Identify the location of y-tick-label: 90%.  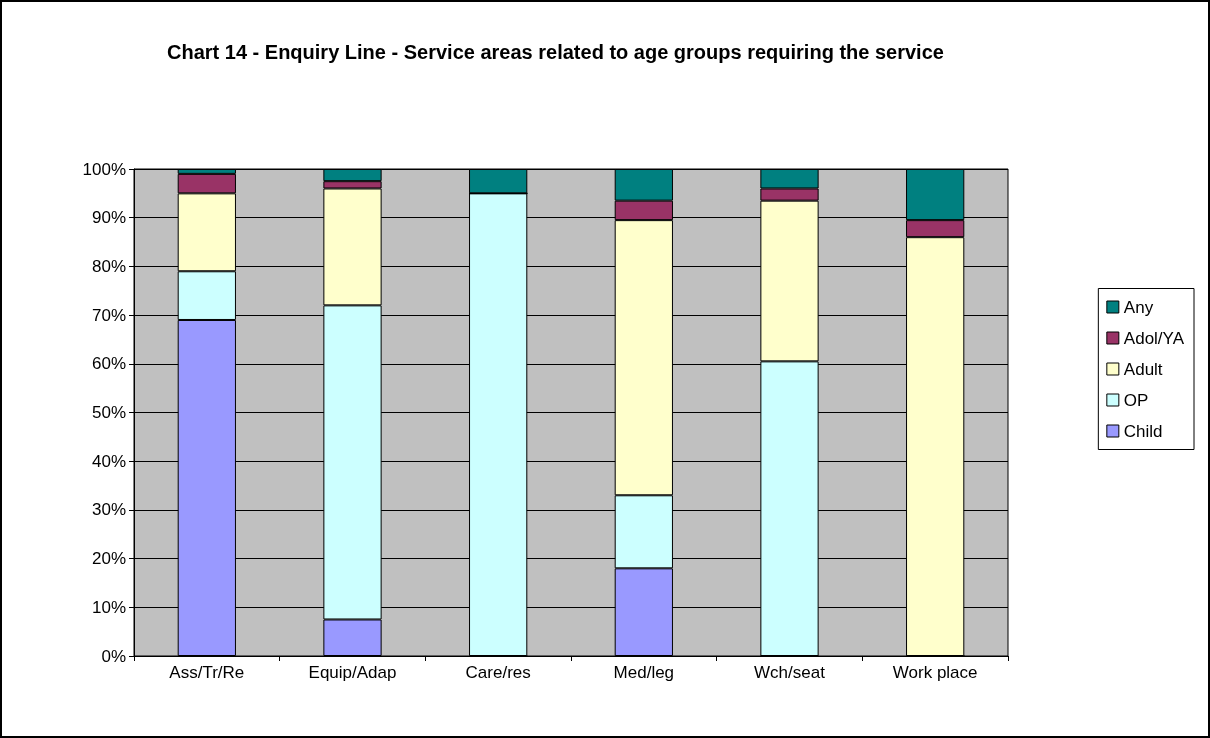
(108, 218).